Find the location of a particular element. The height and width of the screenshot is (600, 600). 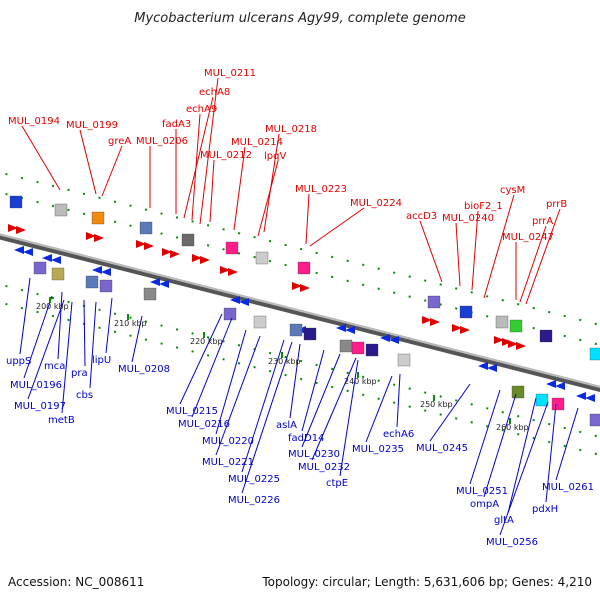

forward-gene-label: echA8 is located at coordinates (214, 92).